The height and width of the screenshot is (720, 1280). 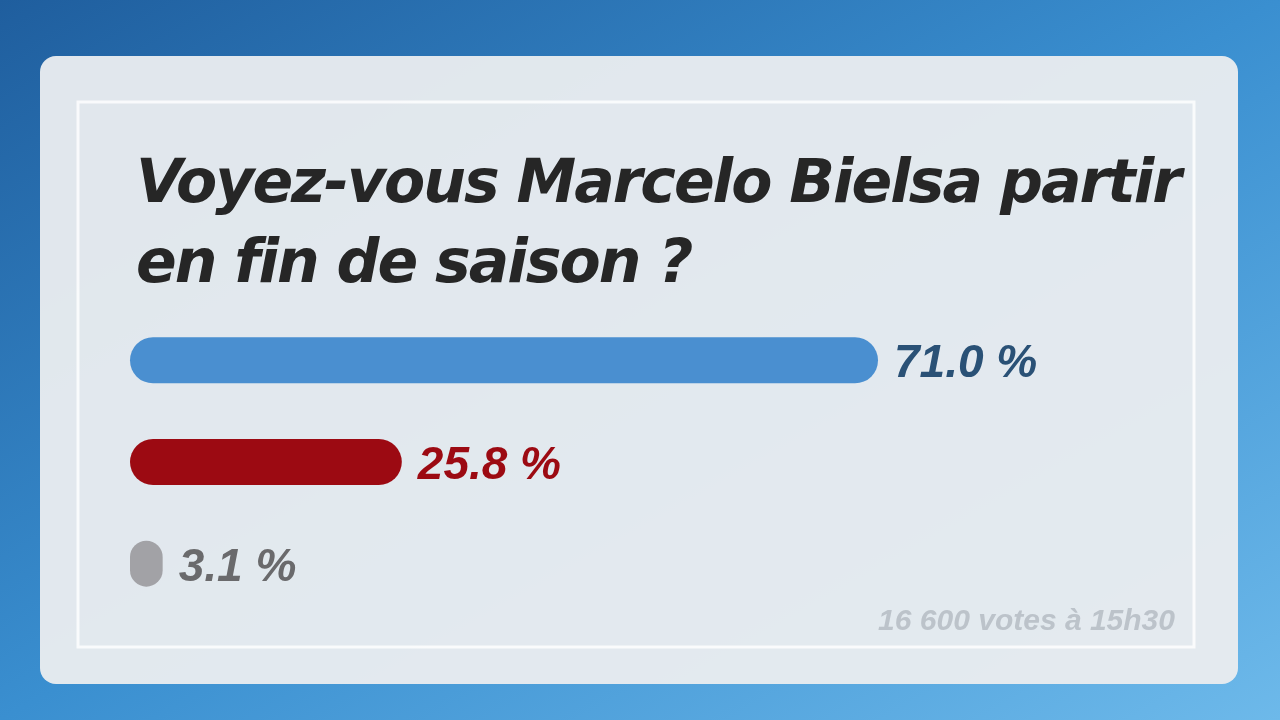 I want to click on data-label: 71.0 %, so click(x=966, y=361).